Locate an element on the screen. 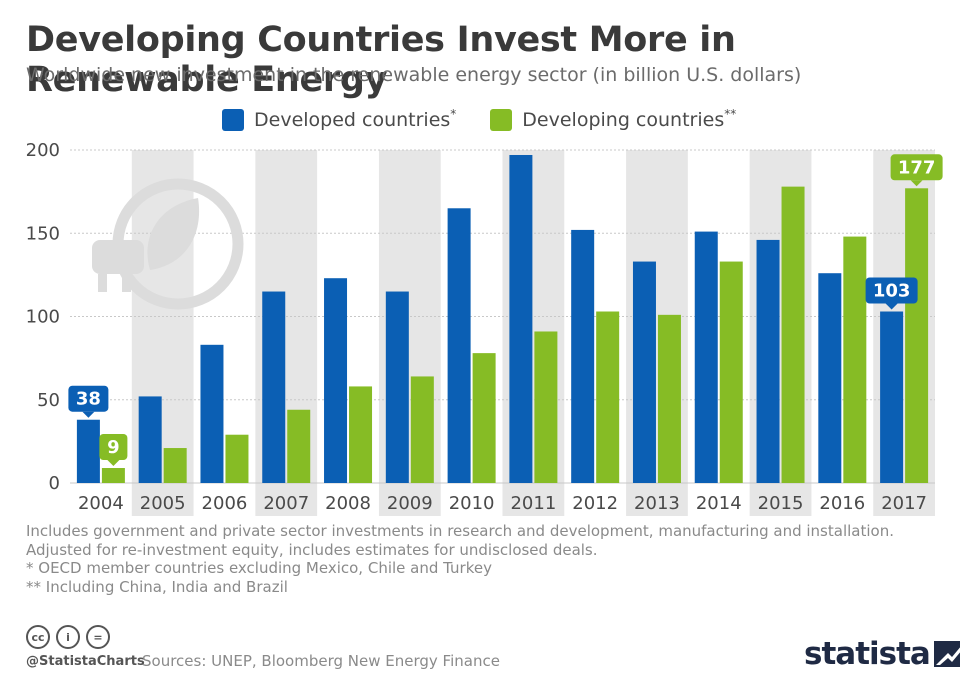 The height and width of the screenshot is (684, 960). legend-developing-label: Developing countries** is located at coordinates (629, 119).